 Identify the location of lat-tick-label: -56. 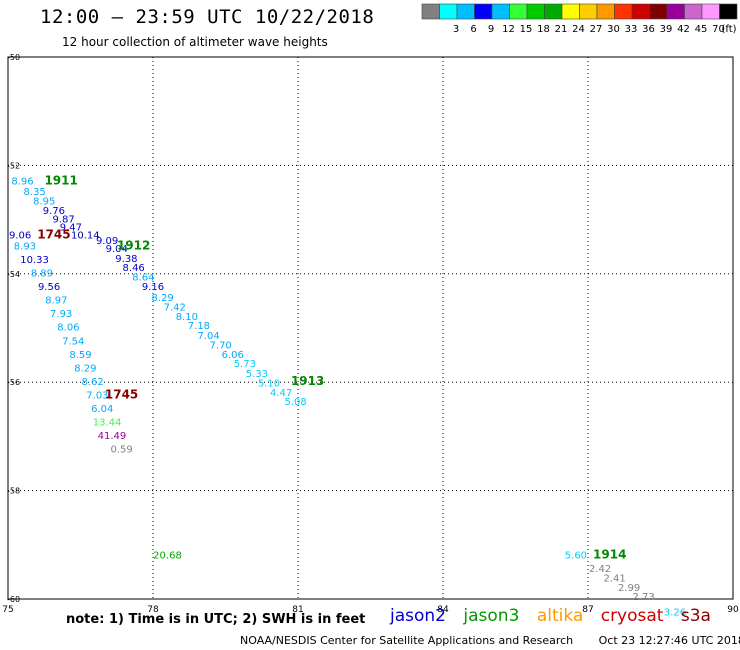
(13, 382).